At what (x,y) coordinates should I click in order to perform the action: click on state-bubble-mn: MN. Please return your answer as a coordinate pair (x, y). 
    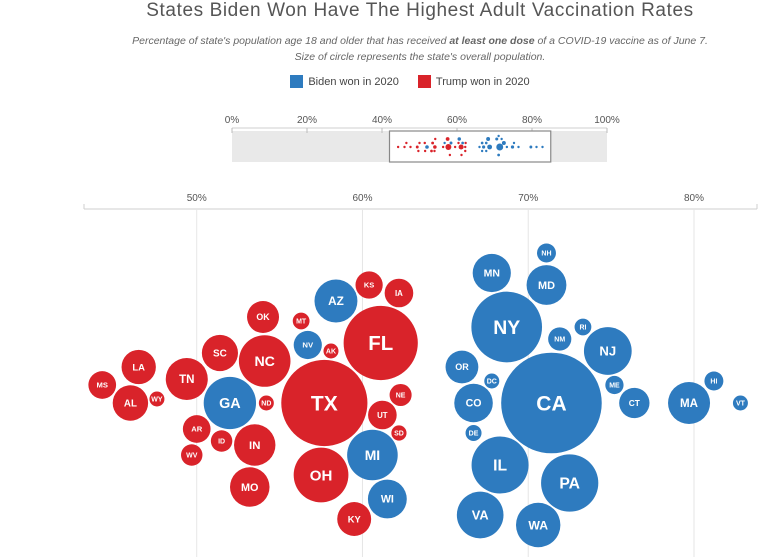
    Looking at the image, I should click on (491, 273).